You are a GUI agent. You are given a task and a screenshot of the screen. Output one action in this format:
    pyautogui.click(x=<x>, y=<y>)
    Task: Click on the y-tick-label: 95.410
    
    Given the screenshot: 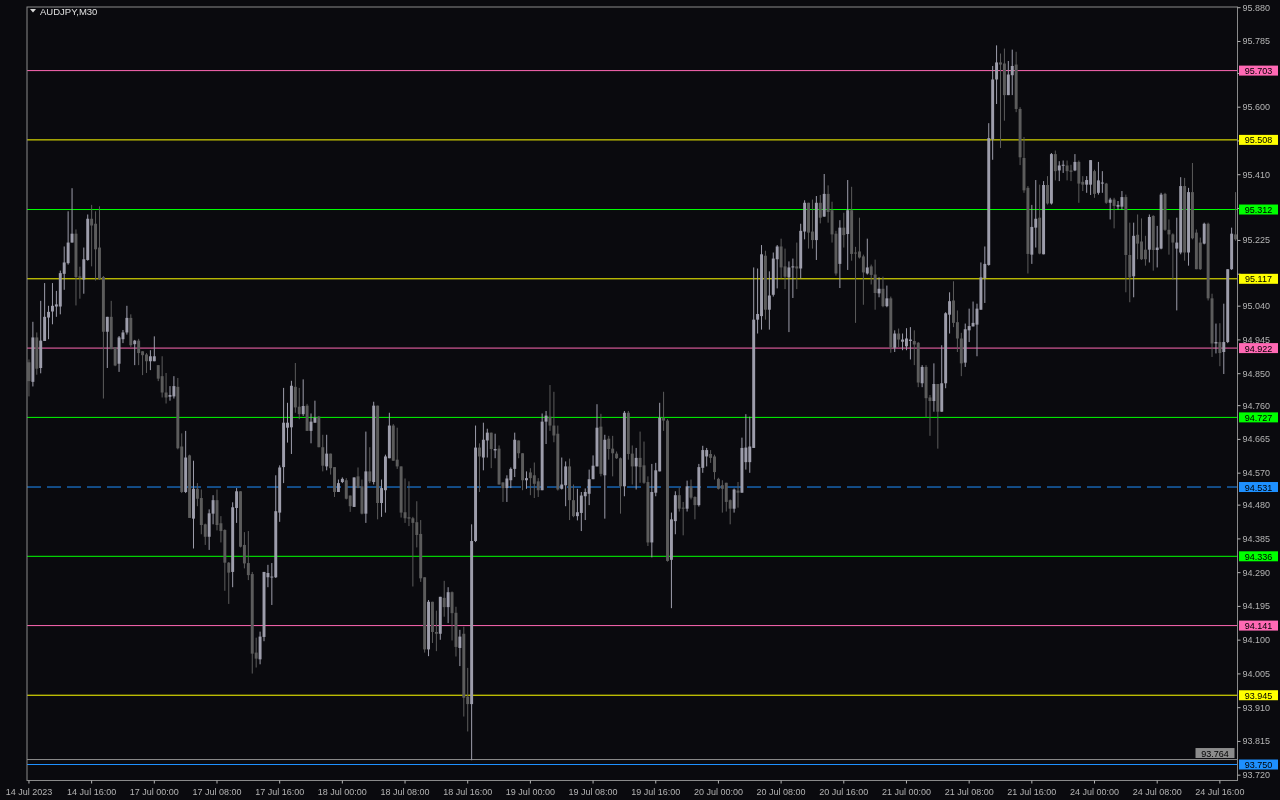 What is the action you would take?
    pyautogui.click(x=1256, y=174)
    